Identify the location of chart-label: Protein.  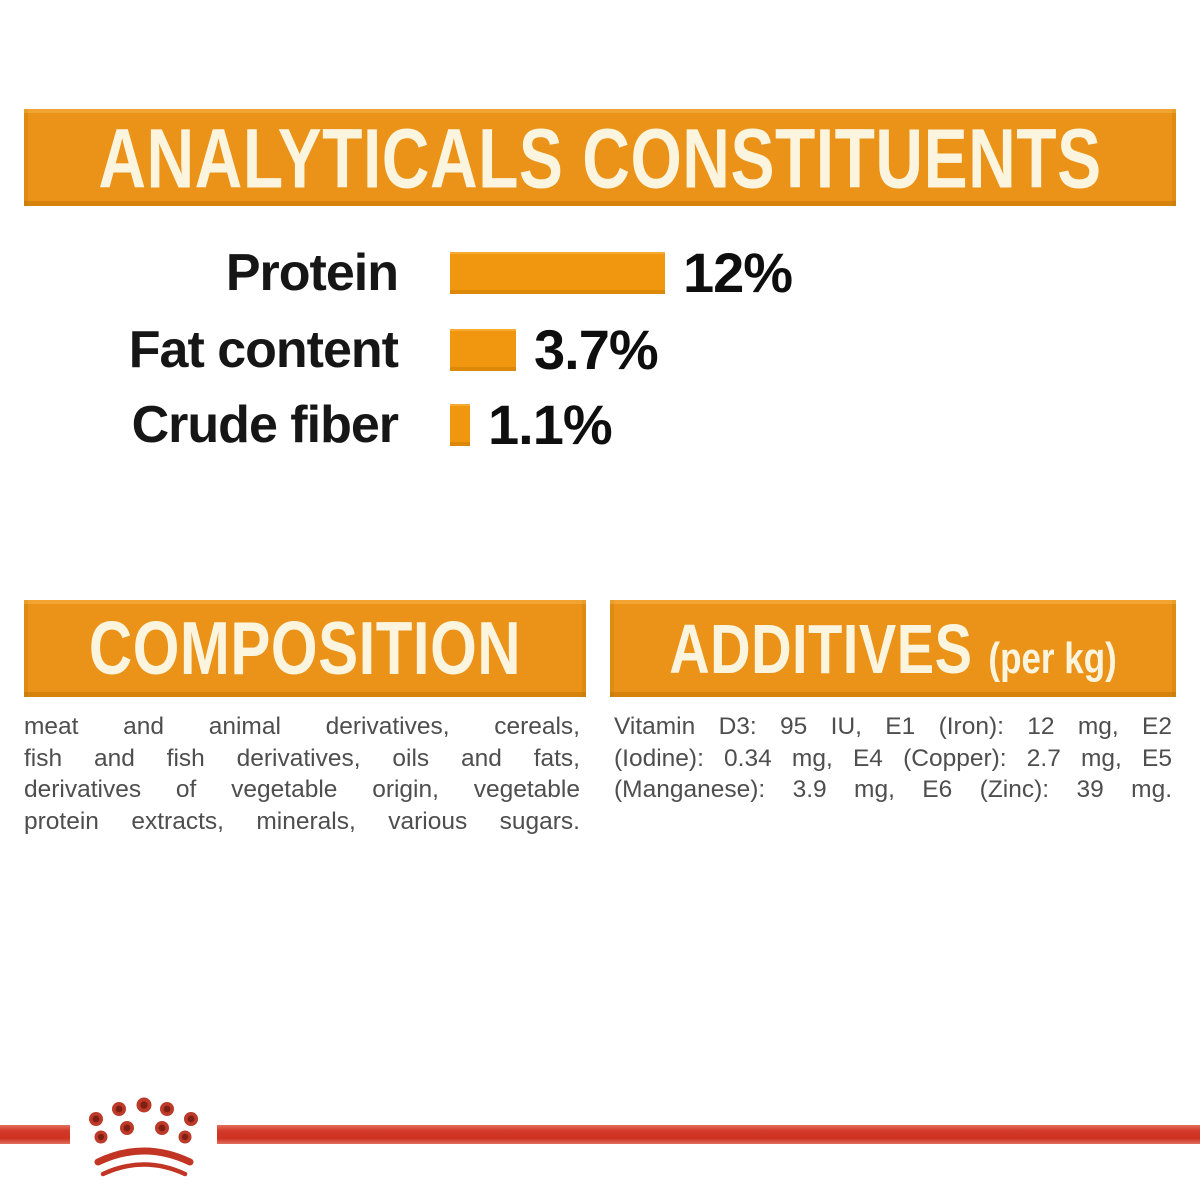
(312, 273).